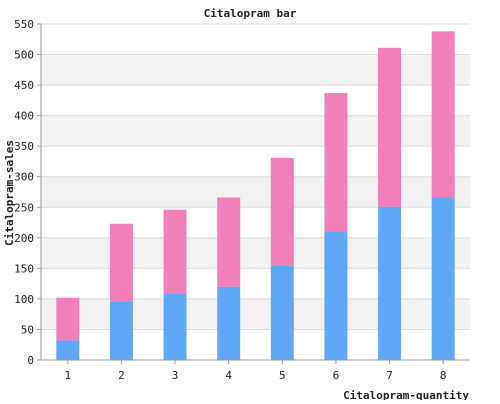 This screenshot has width=500, height=404. I want to click on y-tick-label: 350, so click(24, 146).